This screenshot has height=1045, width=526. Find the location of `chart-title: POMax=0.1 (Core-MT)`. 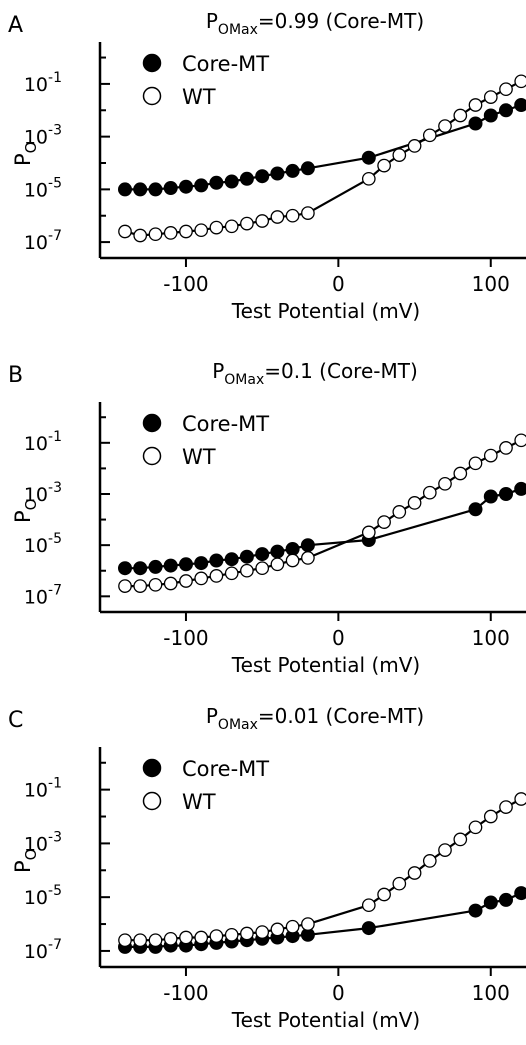

chart-title: POMax=0.1 (Core-MT) is located at coordinates (315, 373).